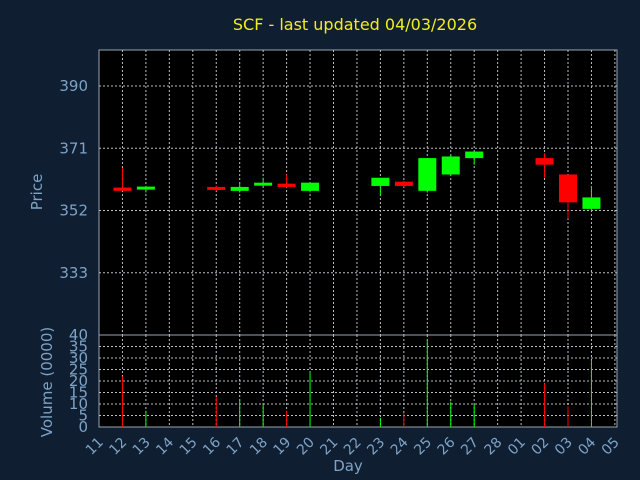 The image size is (640, 480). What do you see at coordinates (142, 447) in the screenshot?
I see `x-tick-label: 13` at bounding box center [142, 447].